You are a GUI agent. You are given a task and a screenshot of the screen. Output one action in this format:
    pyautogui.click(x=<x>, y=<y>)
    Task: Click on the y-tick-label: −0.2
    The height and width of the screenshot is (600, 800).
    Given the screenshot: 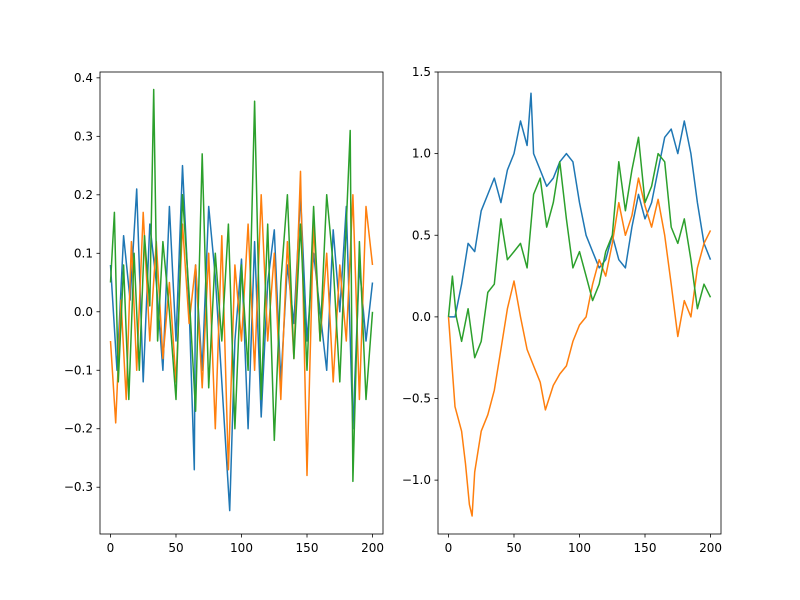 What is the action you would take?
    pyautogui.click(x=78, y=429)
    